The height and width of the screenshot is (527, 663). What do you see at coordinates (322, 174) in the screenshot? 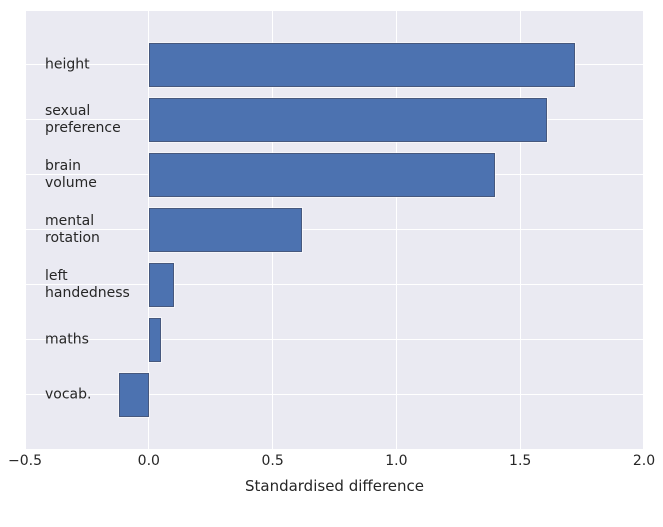
I see `bar-brain-volume` at bounding box center [322, 174].